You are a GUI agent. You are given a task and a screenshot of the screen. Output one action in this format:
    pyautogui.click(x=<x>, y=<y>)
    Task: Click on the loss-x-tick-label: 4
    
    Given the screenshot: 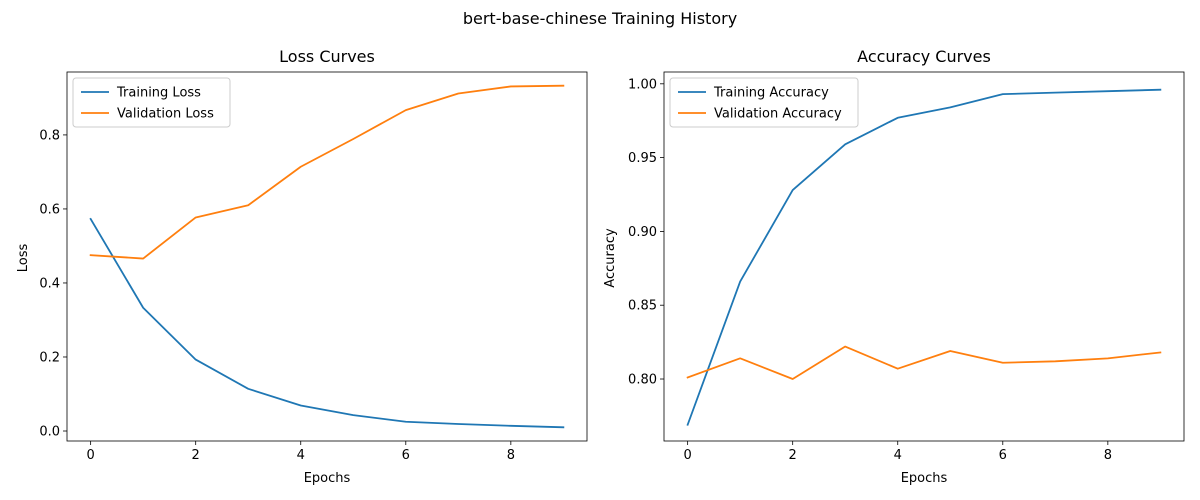 What is the action you would take?
    pyautogui.click(x=301, y=455)
    